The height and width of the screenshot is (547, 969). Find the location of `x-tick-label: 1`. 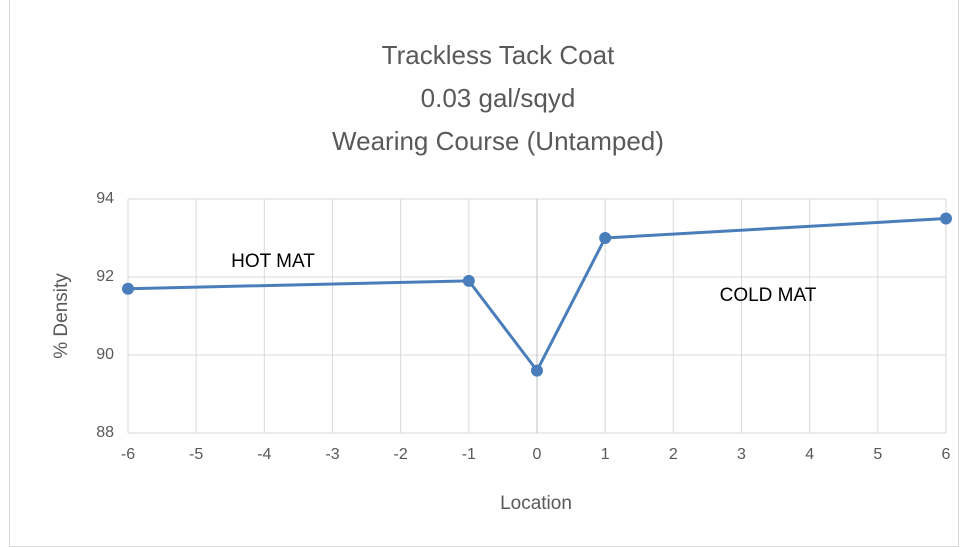

x-tick-label: 1 is located at coordinates (605, 454).